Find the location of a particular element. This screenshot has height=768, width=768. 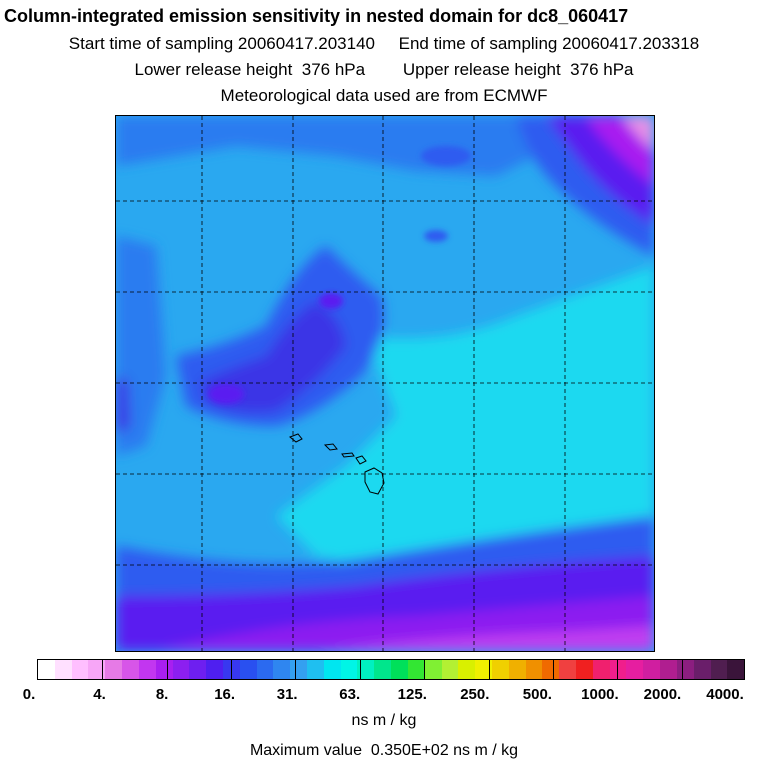

color-scale-tick-label: 31. is located at coordinates (287, 694).